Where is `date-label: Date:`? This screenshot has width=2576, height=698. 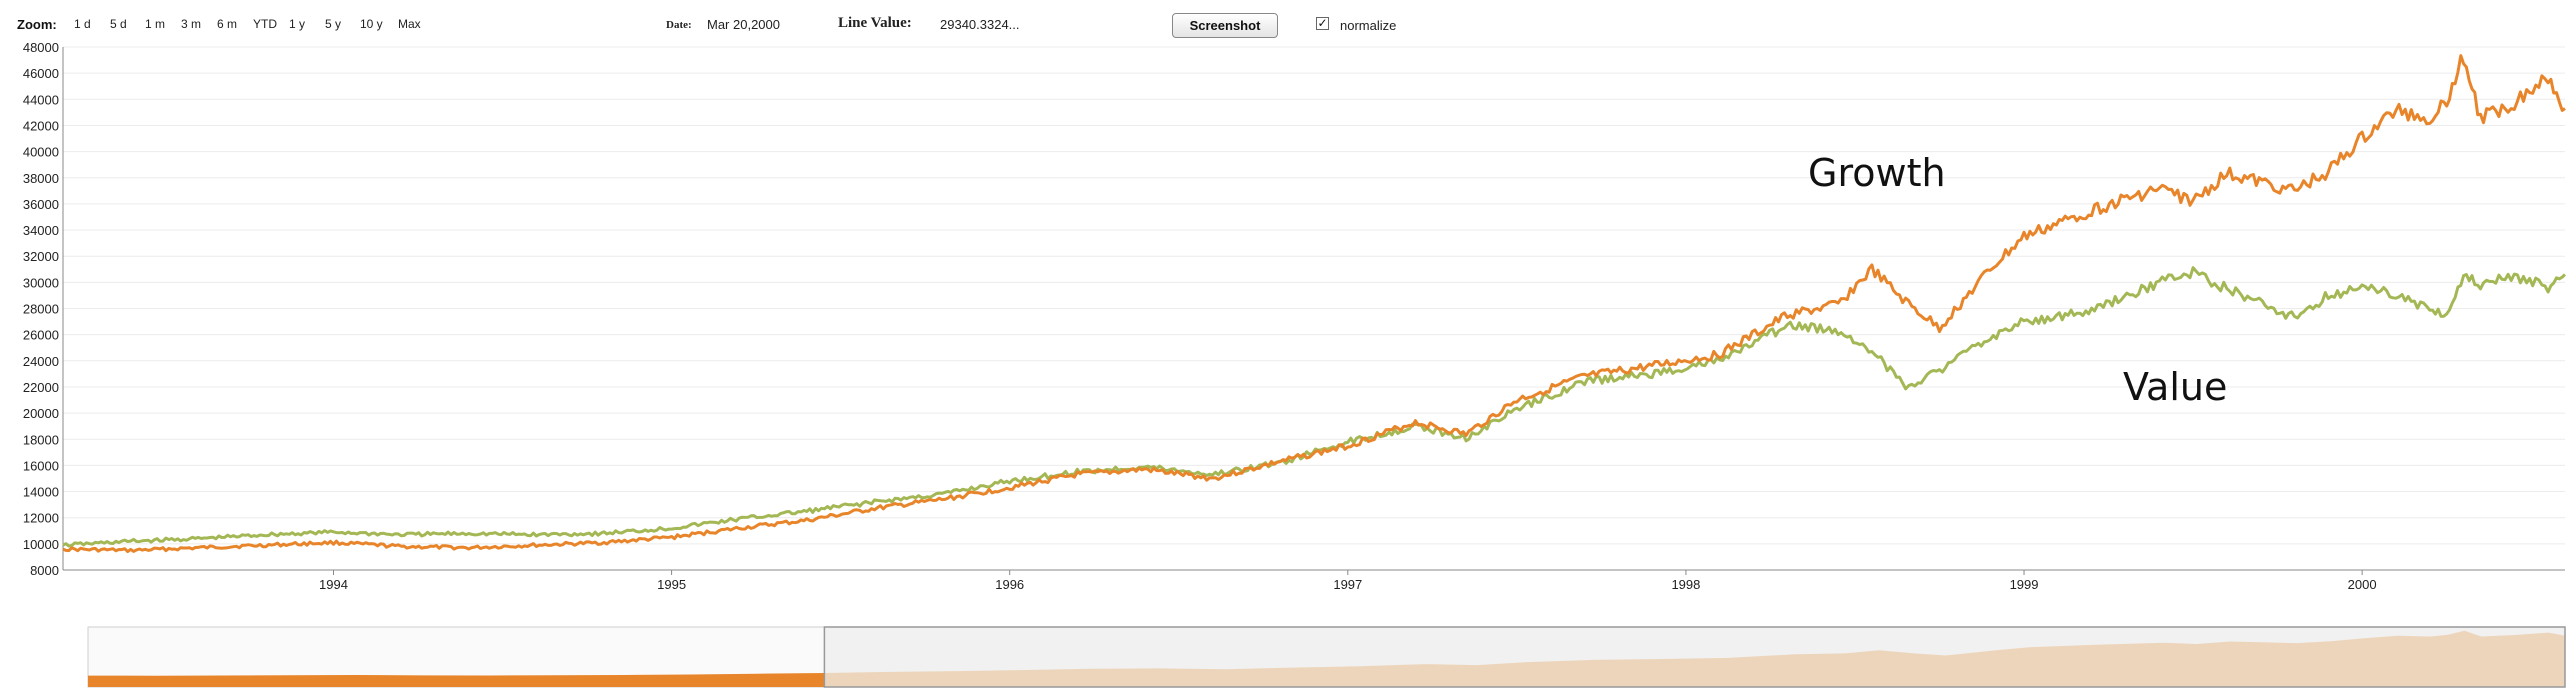 date-label: Date: is located at coordinates (679, 25).